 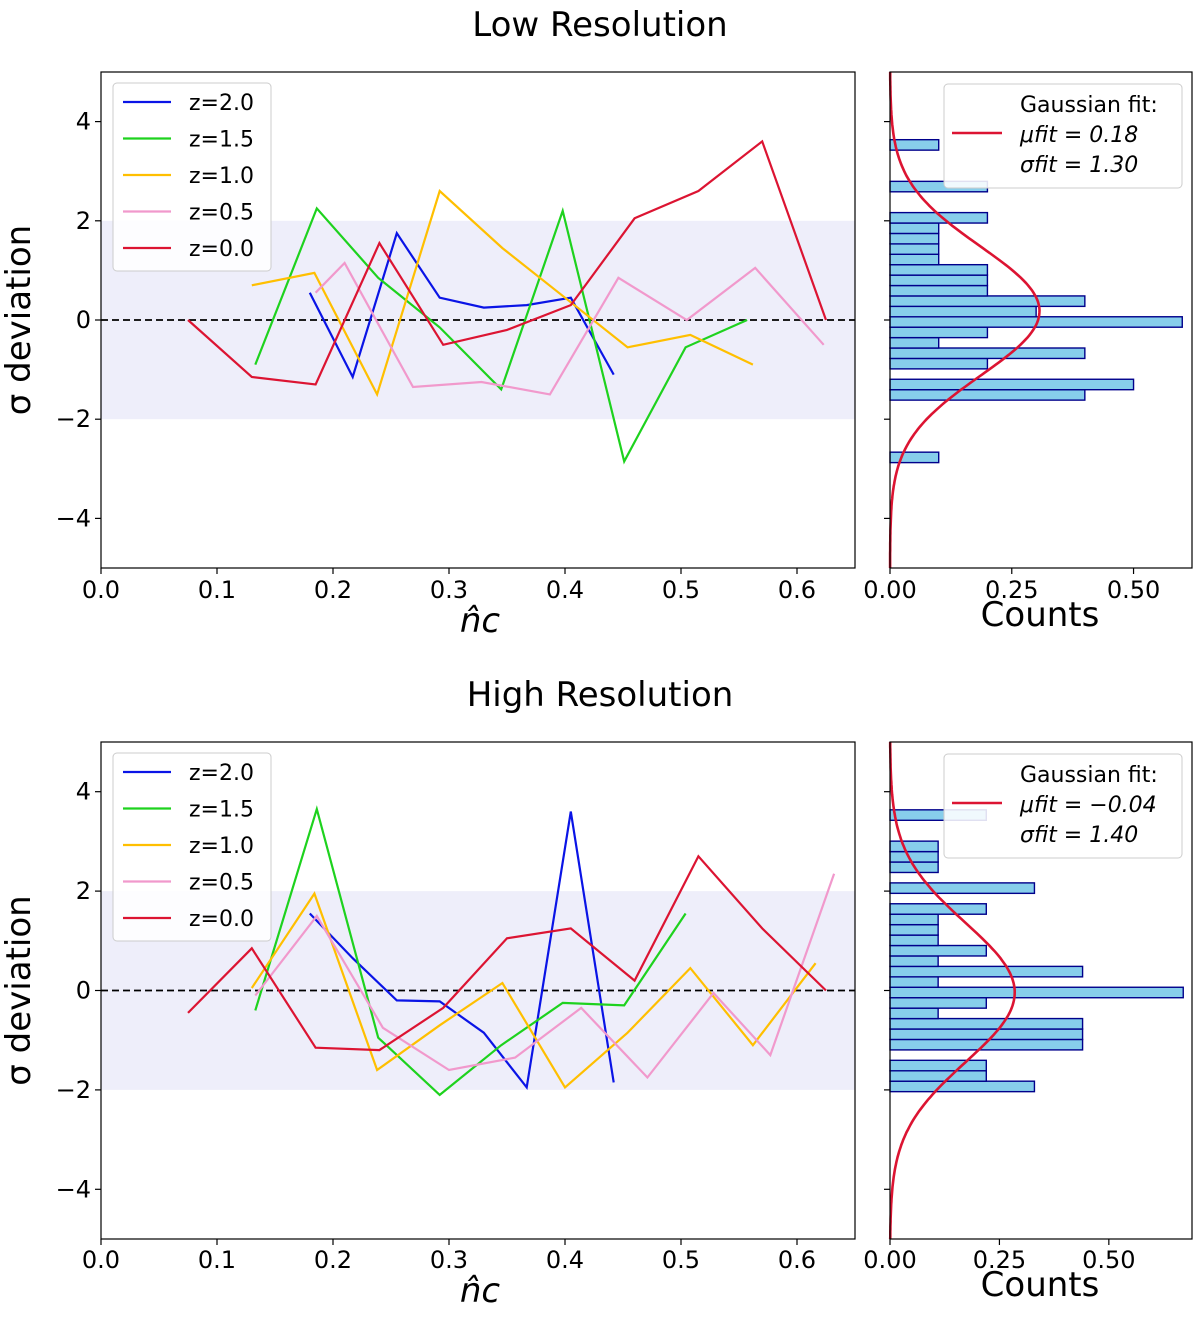 I want to click on fit-legend: Gaussian fit: μfit = 0.18 σfit = 1.30, so click(x=1063, y=136).